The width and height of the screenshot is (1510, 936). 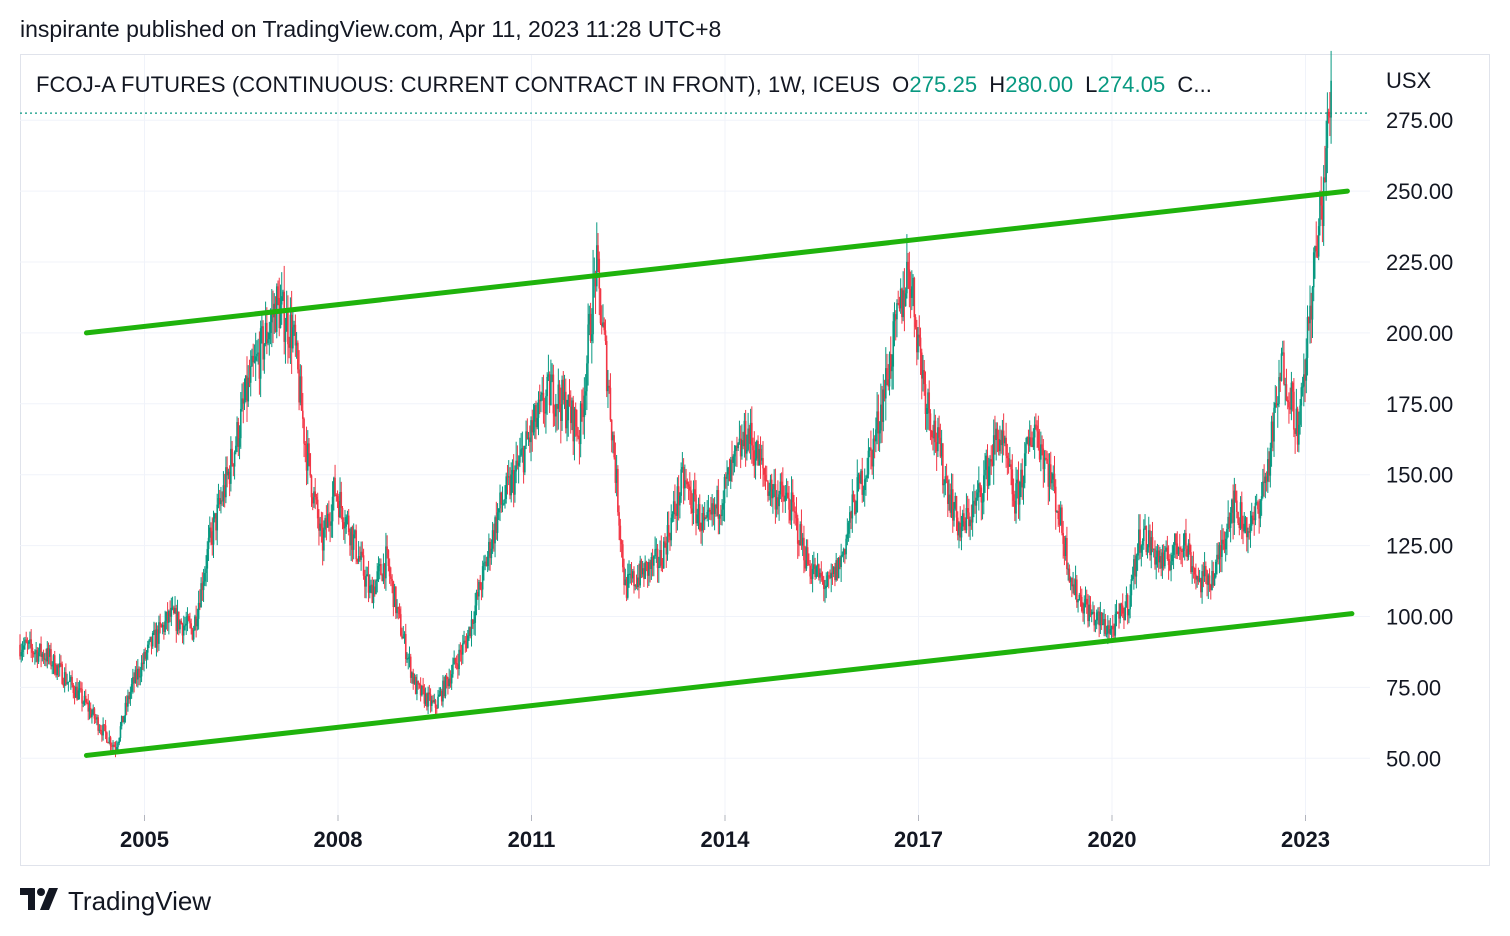 I want to click on tradingview-logo-icon, so click(x=40, y=901).